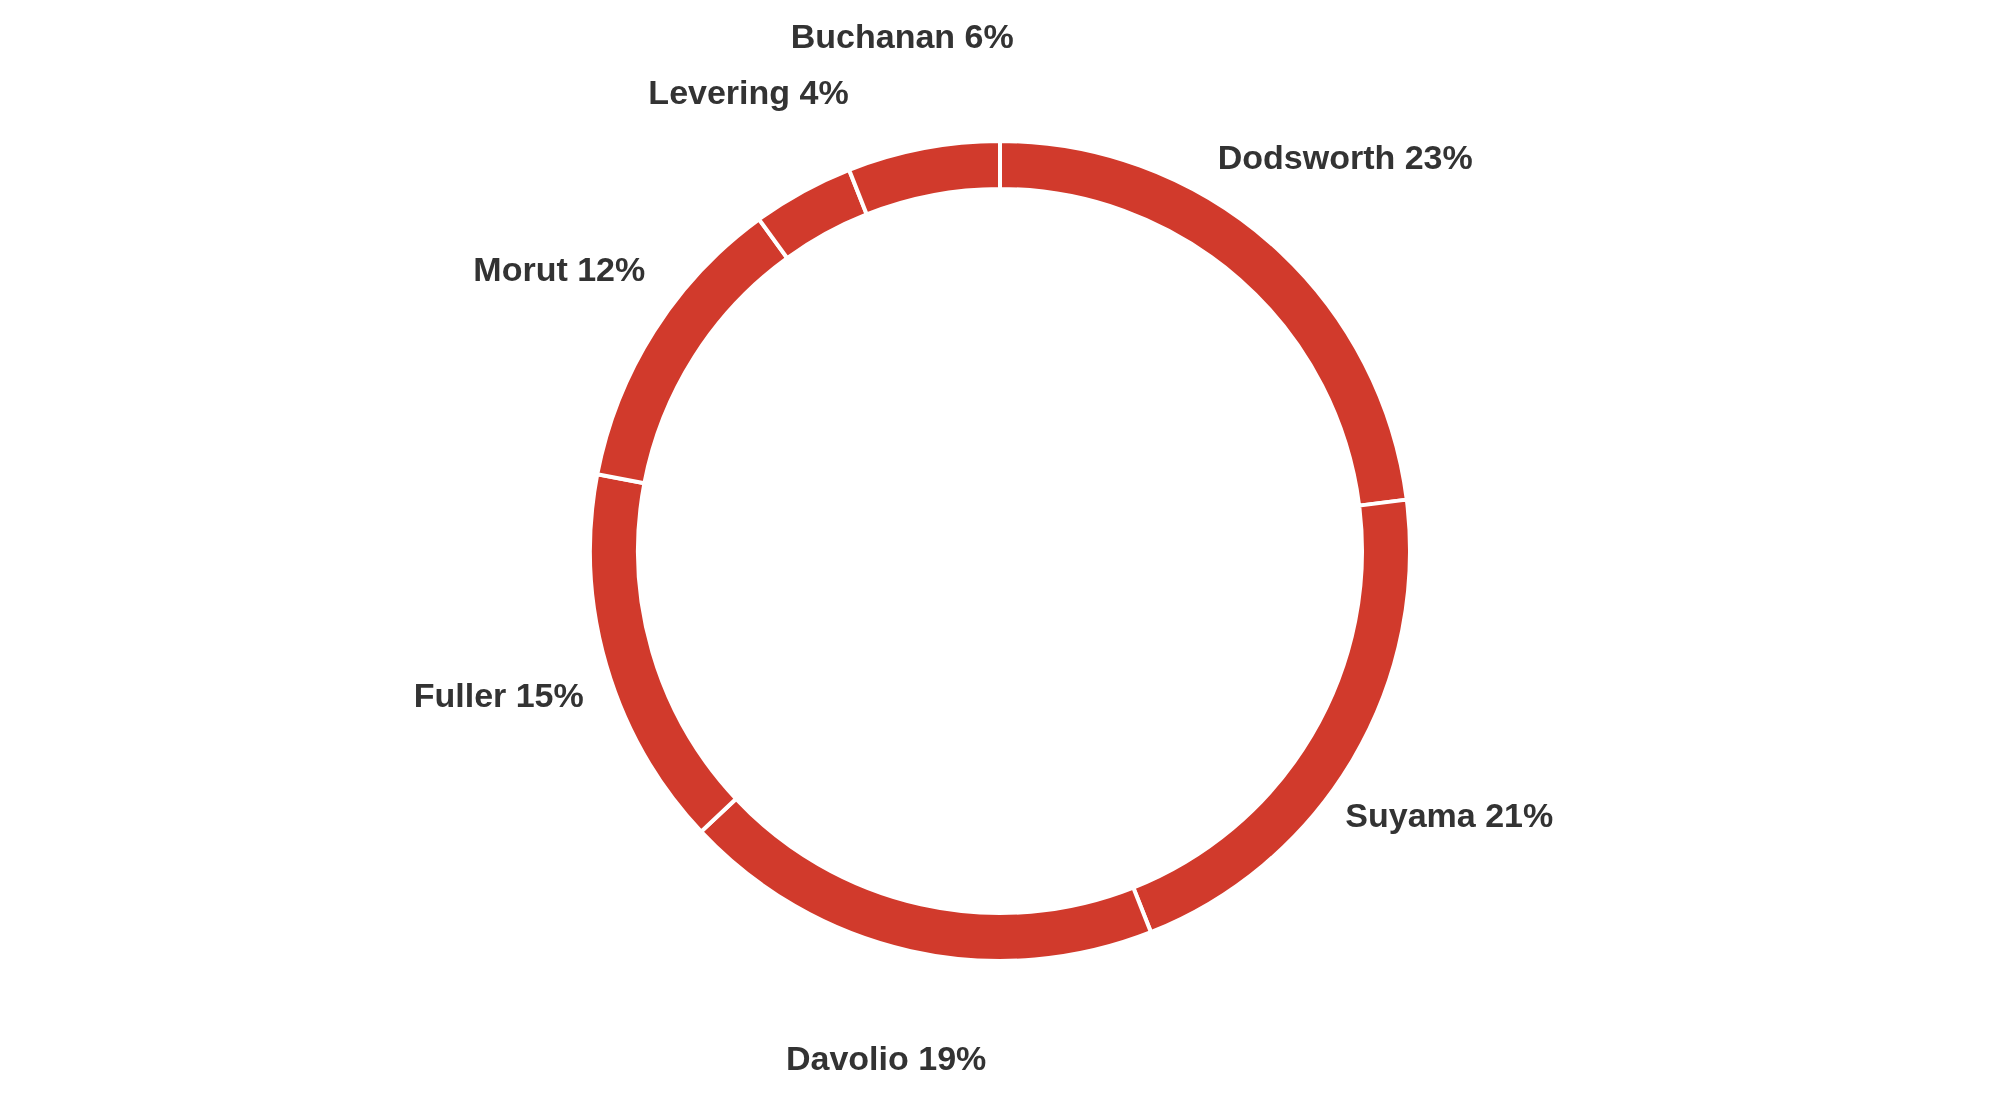 Image resolution: width=2000 pixels, height=1102 pixels. I want to click on slice-label: Morut 12%, so click(559, 269).